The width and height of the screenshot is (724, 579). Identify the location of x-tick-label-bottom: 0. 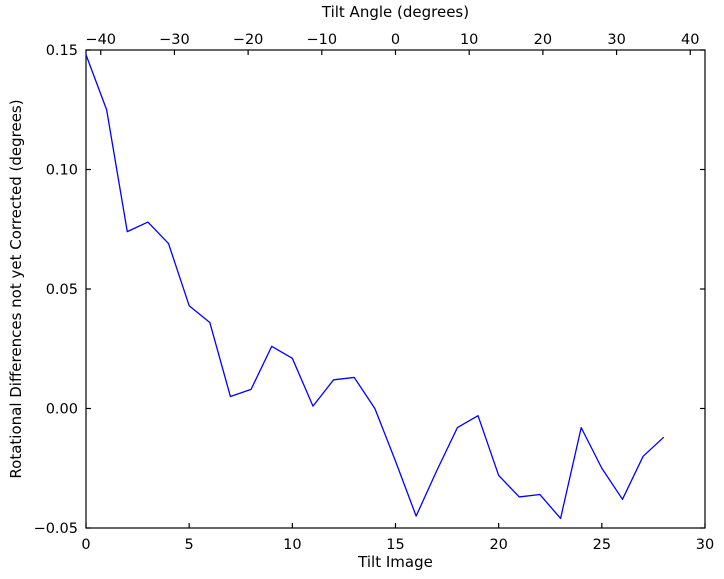
(85, 545).